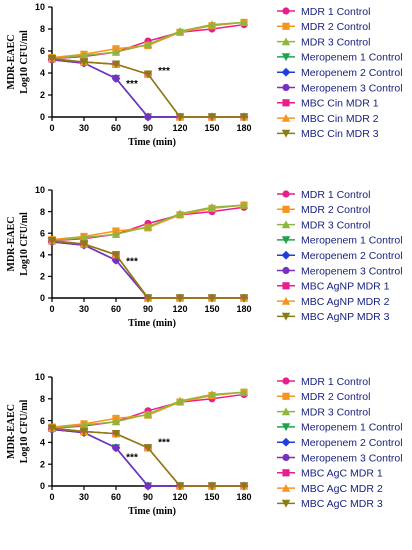  I want to click on legend-item: MBC AgC MDR 1, so click(330, 474).